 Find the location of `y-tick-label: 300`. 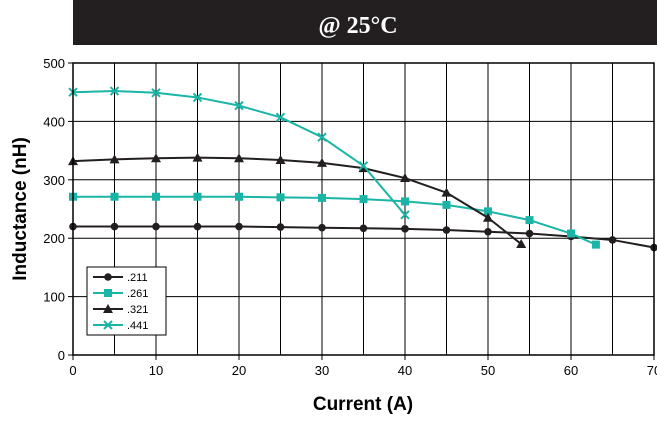

y-tick-label: 300 is located at coordinates (54, 180).